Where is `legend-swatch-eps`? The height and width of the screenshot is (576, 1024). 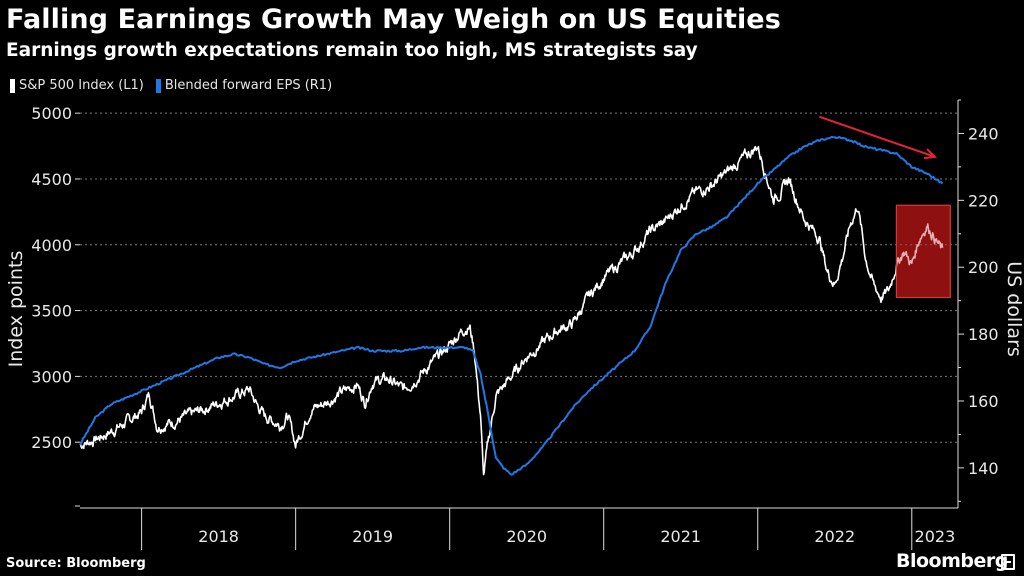 legend-swatch-eps is located at coordinates (158, 85).